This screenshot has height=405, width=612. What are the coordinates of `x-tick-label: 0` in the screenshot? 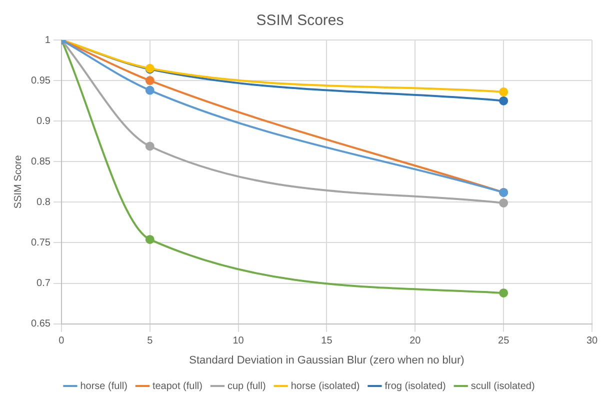 It's located at (61, 341).